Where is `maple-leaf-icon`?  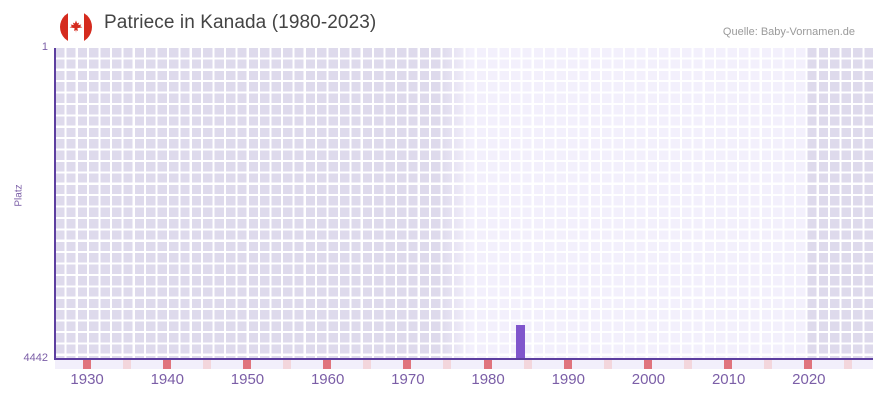
maple-leaf-icon is located at coordinates (76, 26).